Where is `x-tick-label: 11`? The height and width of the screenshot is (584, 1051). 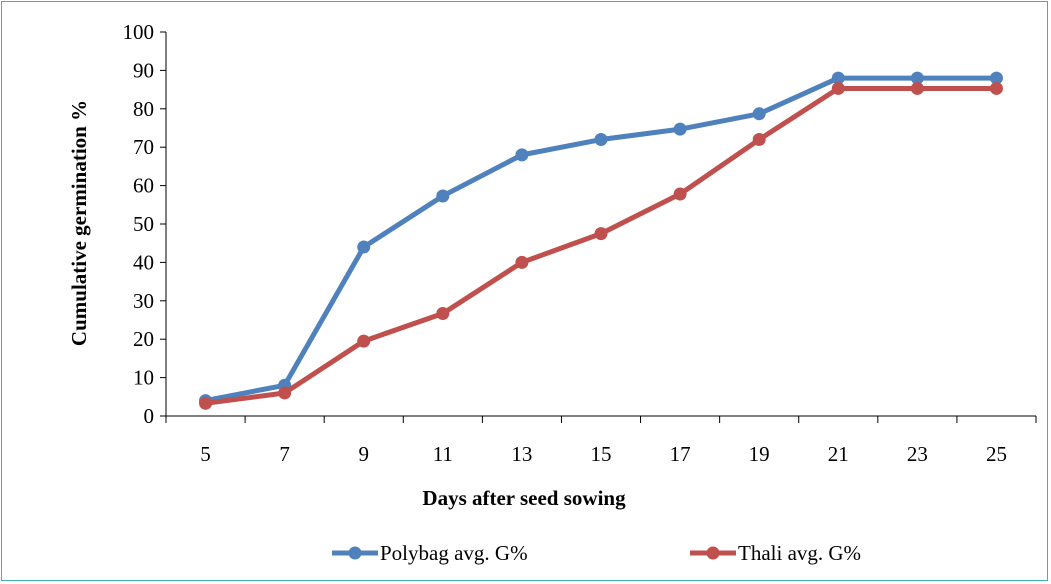
x-tick-label: 11 is located at coordinates (443, 454).